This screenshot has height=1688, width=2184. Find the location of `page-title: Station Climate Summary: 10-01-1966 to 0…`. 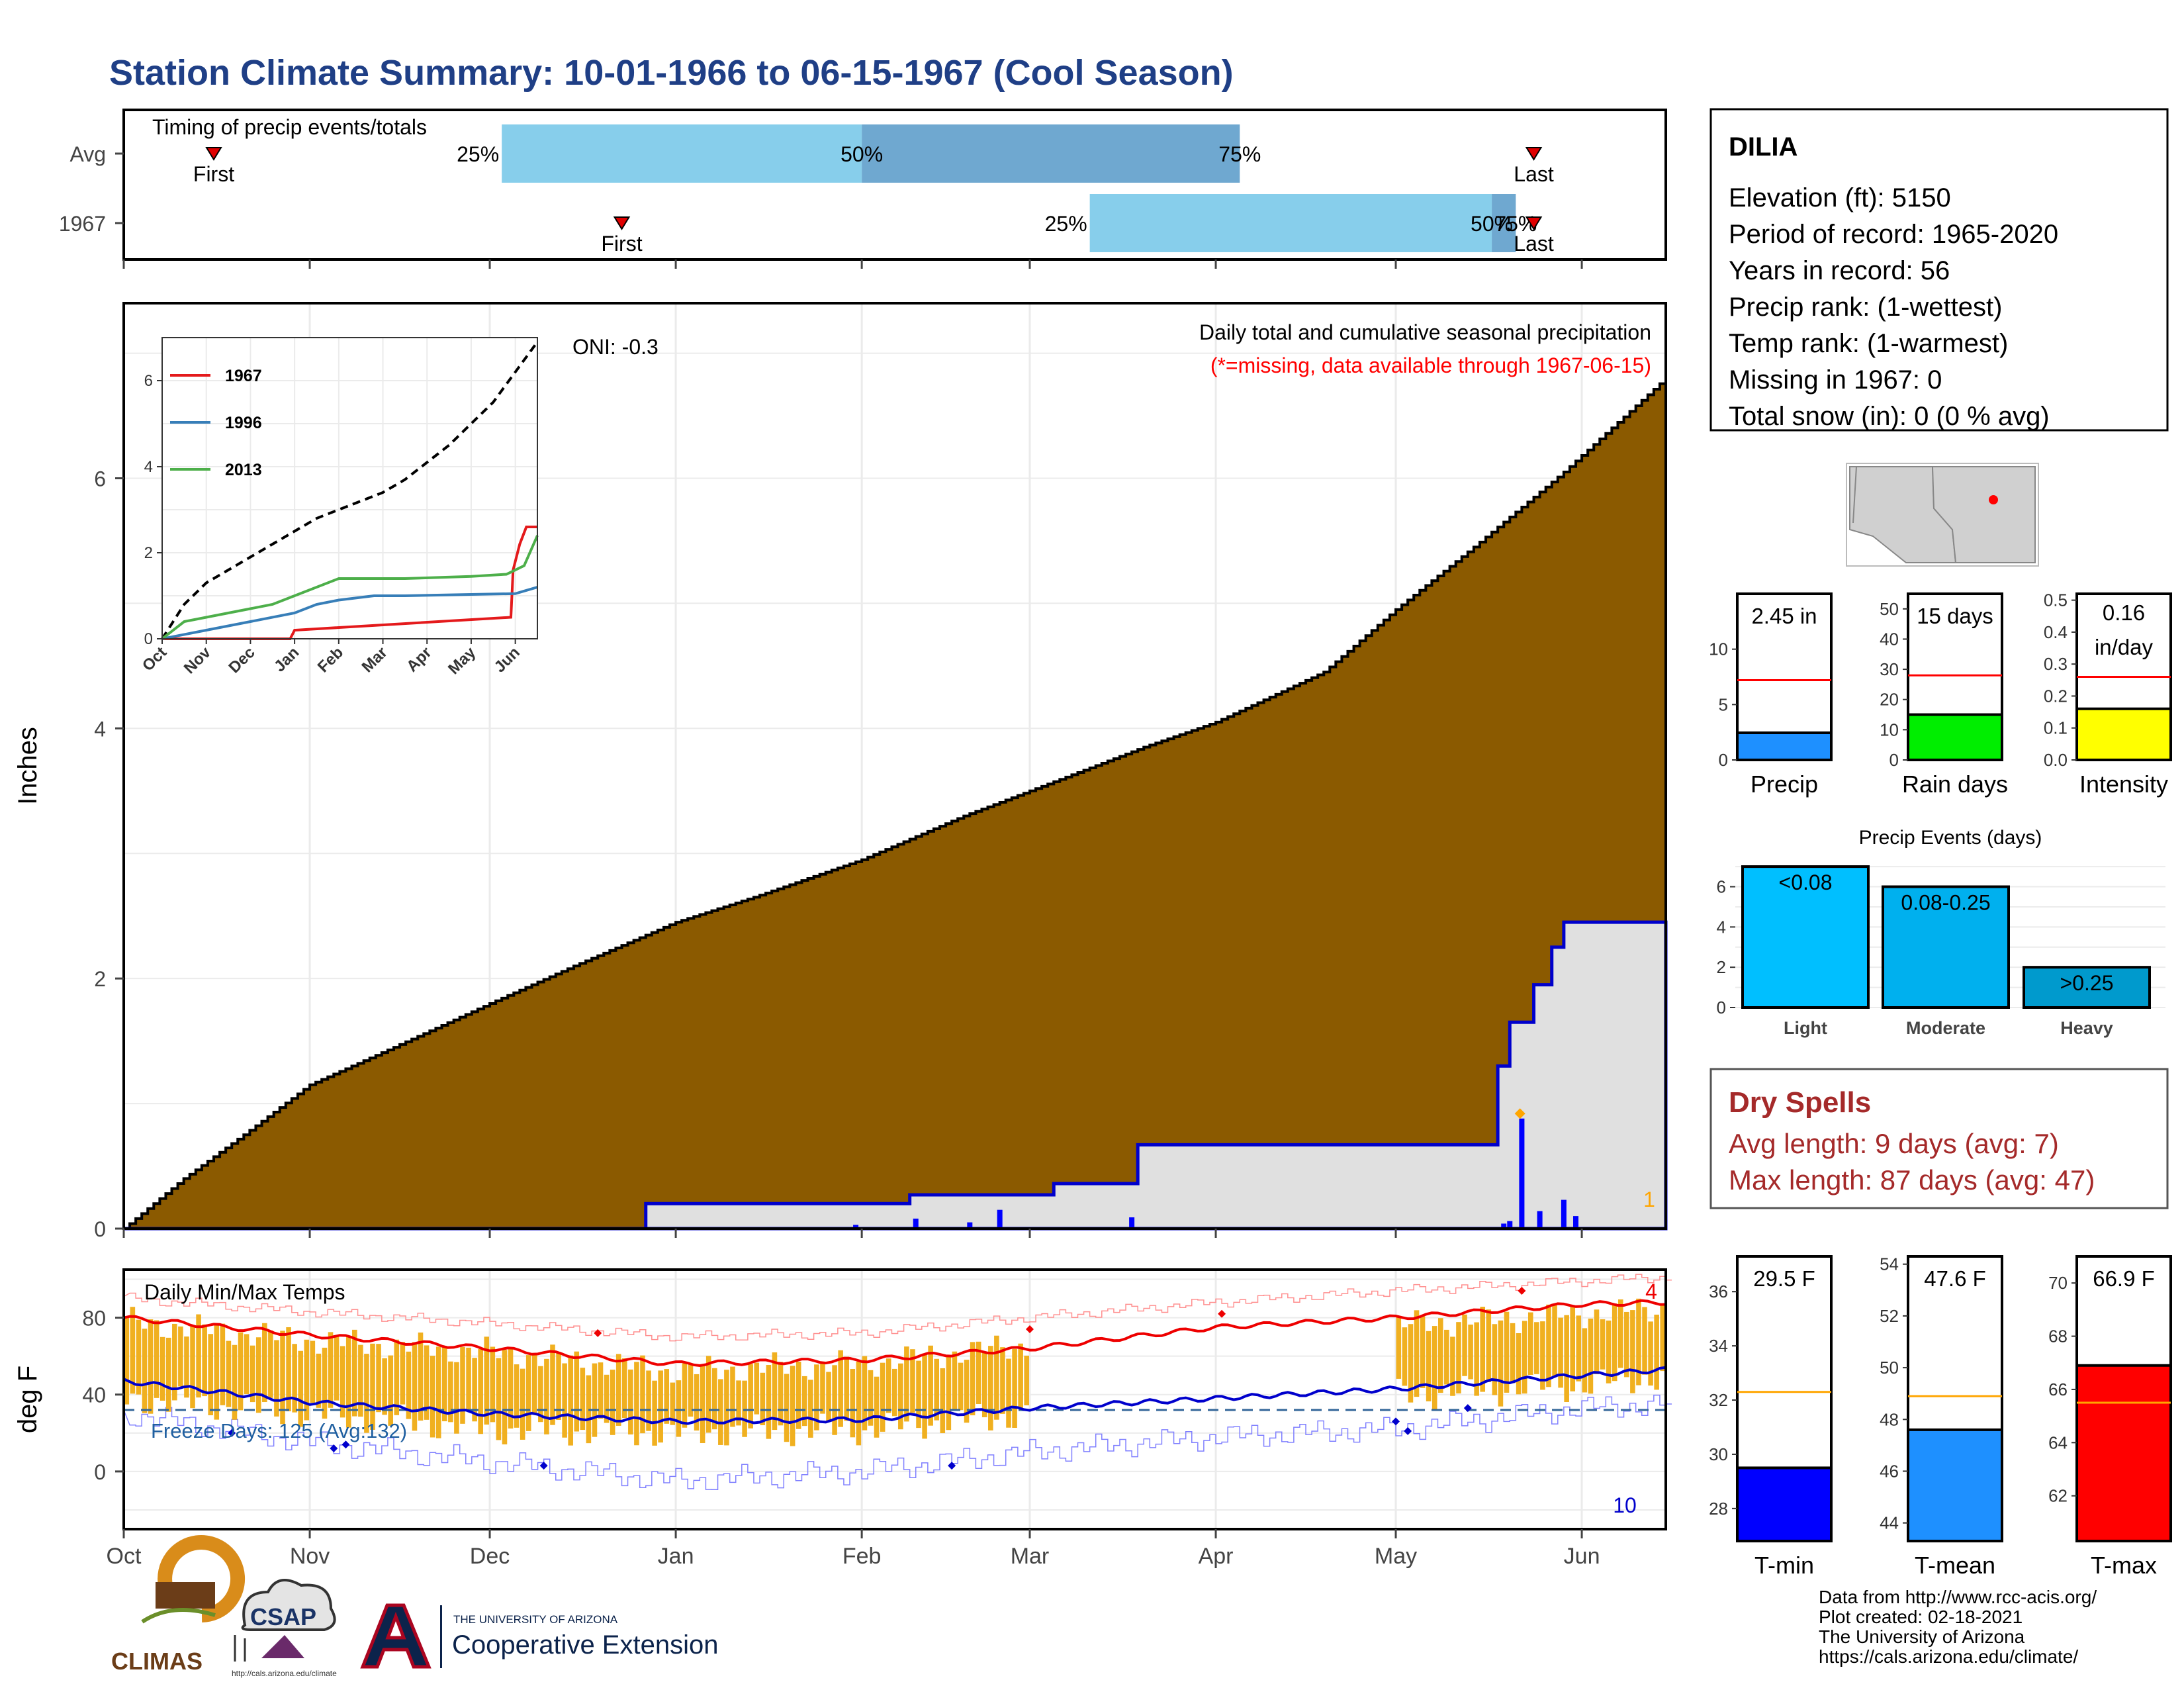

page-title: Station Climate Summary: 10-01-1966 to 0… is located at coordinates (671, 73).